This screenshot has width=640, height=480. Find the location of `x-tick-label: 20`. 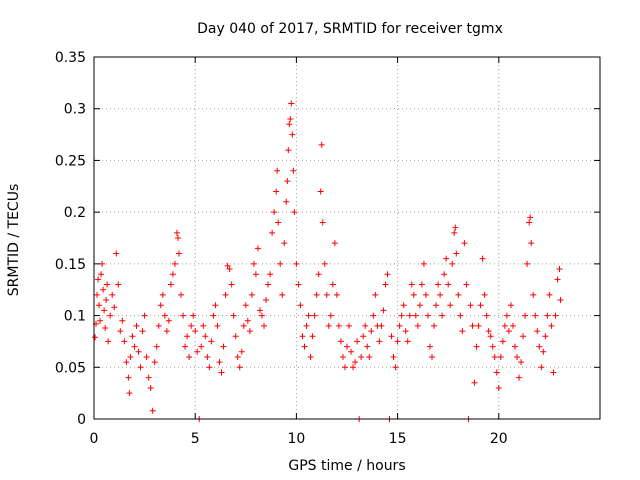

x-tick-label: 20 is located at coordinates (499, 439).